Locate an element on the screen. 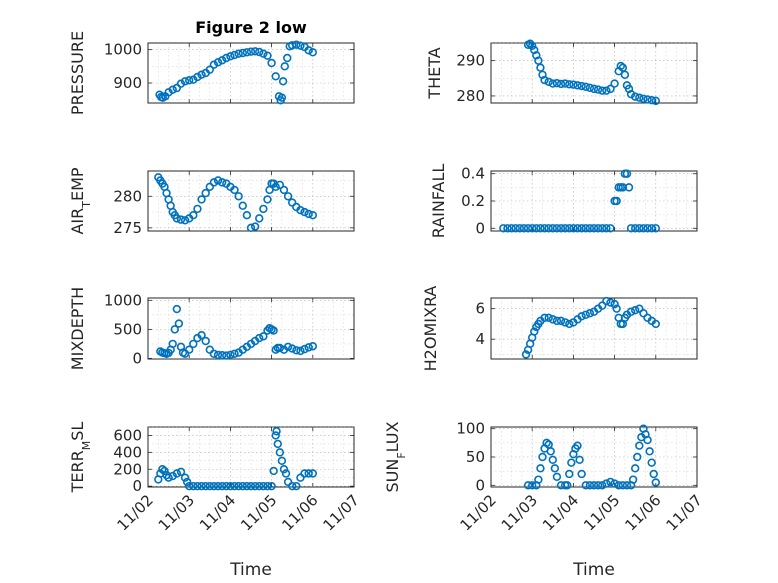 This screenshot has height=583, width=778. subplot-5: 0 500 1000 MIXDEPTH is located at coordinates (211, 328).